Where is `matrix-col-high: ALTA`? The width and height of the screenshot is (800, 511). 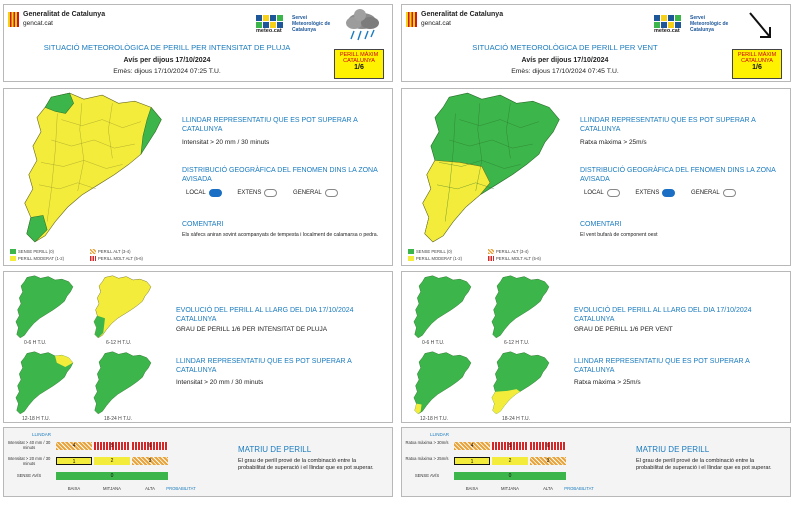
matrix-col-high: ALTA is located at coordinates (548, 488).